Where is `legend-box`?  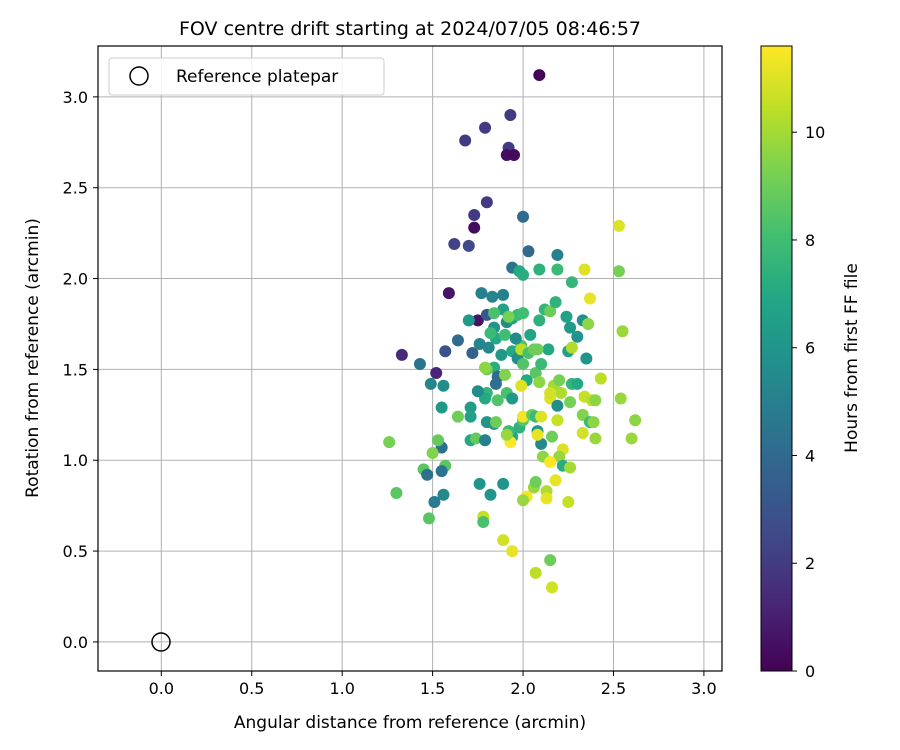 legend-box is located at coordinates (246, 76).